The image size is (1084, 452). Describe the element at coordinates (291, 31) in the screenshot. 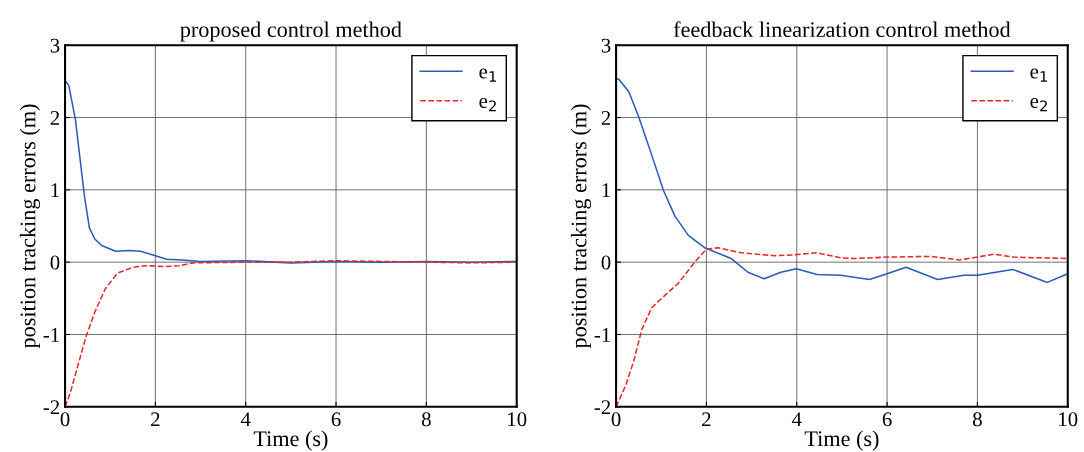

I see `chart-title: proposed control method` at that location.